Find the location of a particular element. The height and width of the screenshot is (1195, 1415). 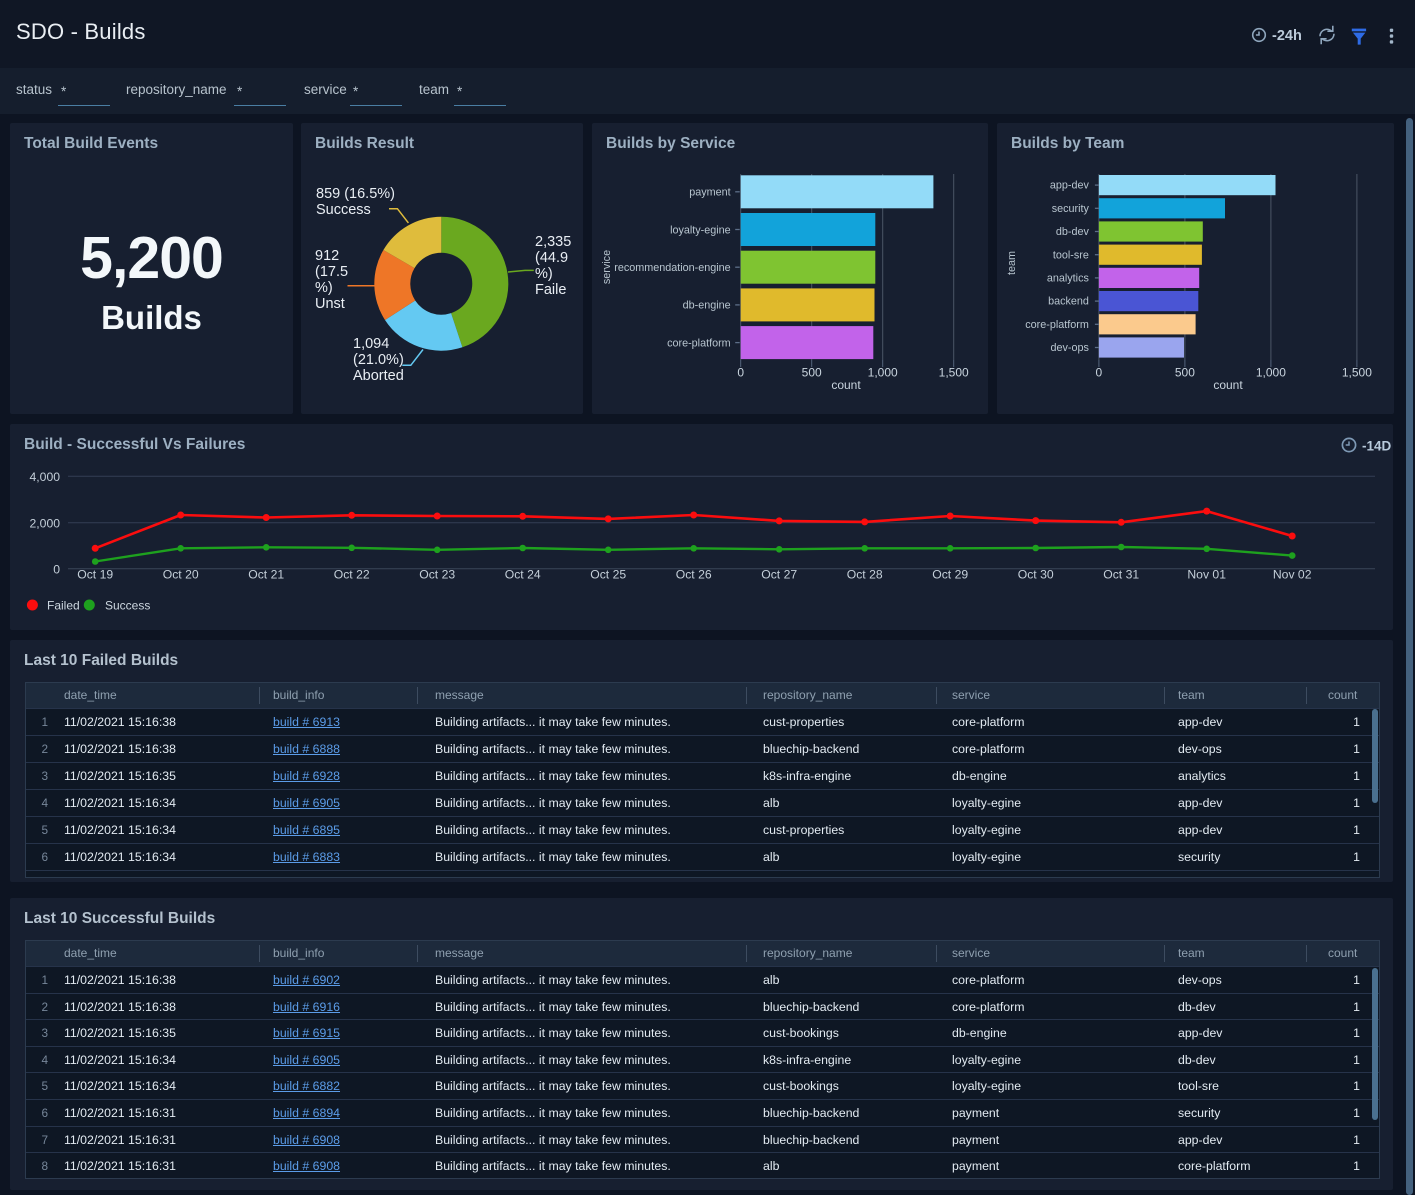

svg-text: -24h is located at coordinates (1287, 36).